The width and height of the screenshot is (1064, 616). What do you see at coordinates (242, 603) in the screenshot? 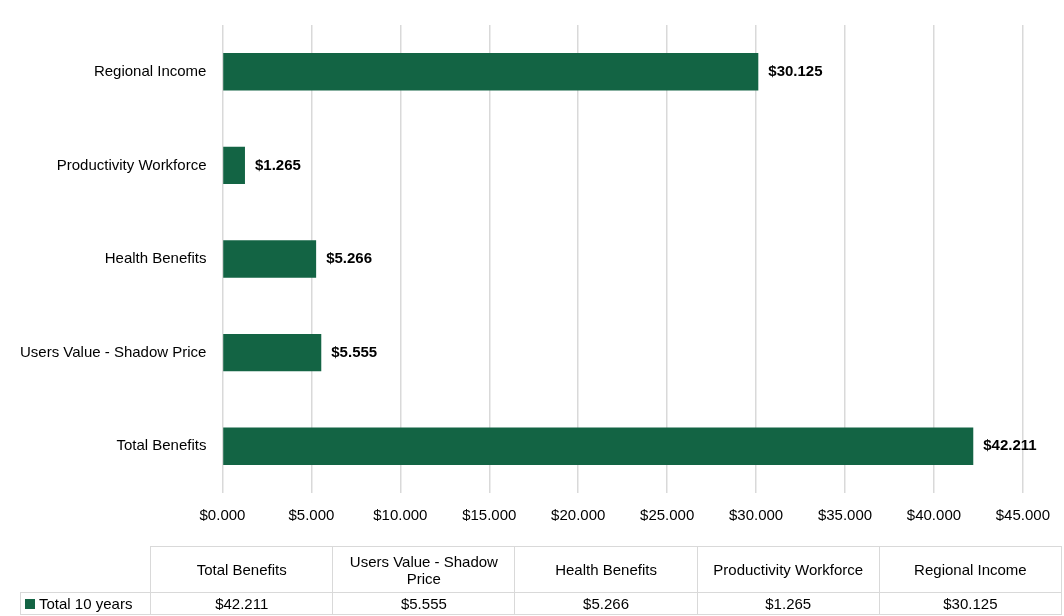
I see `text: $42.211` at bounding box center [242, 603].